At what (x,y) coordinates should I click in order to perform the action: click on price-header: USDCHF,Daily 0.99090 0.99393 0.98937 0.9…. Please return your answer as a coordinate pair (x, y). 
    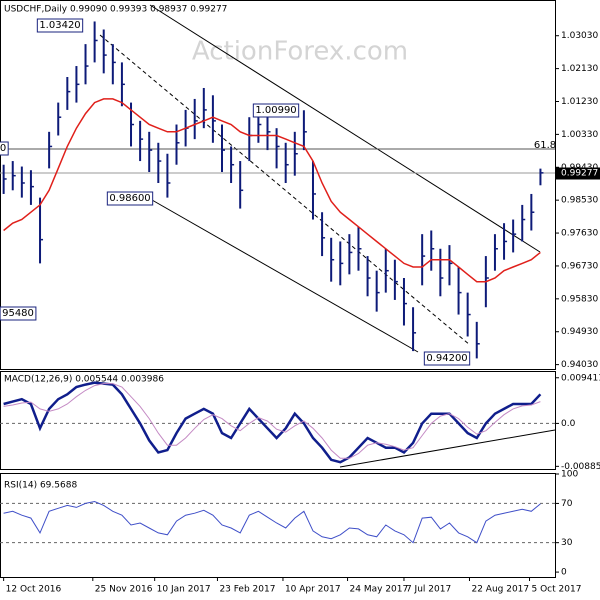
    Looking at the image, I should click on (115, 10).